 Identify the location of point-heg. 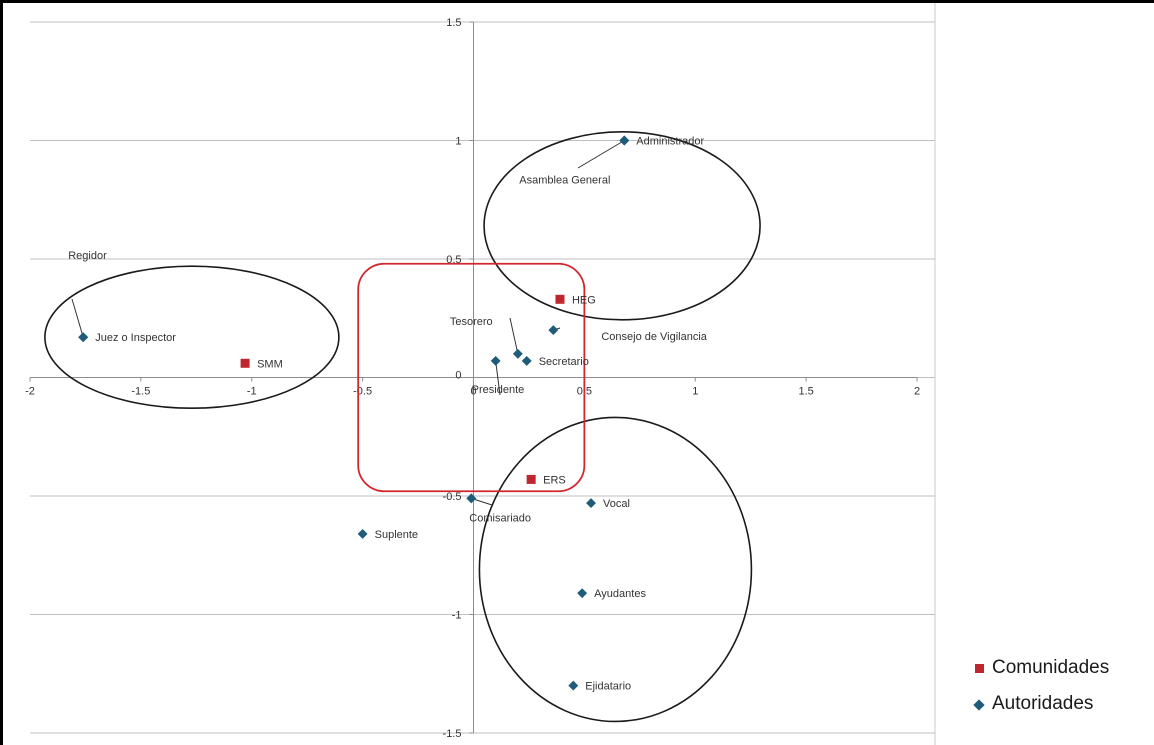
(560, 299).